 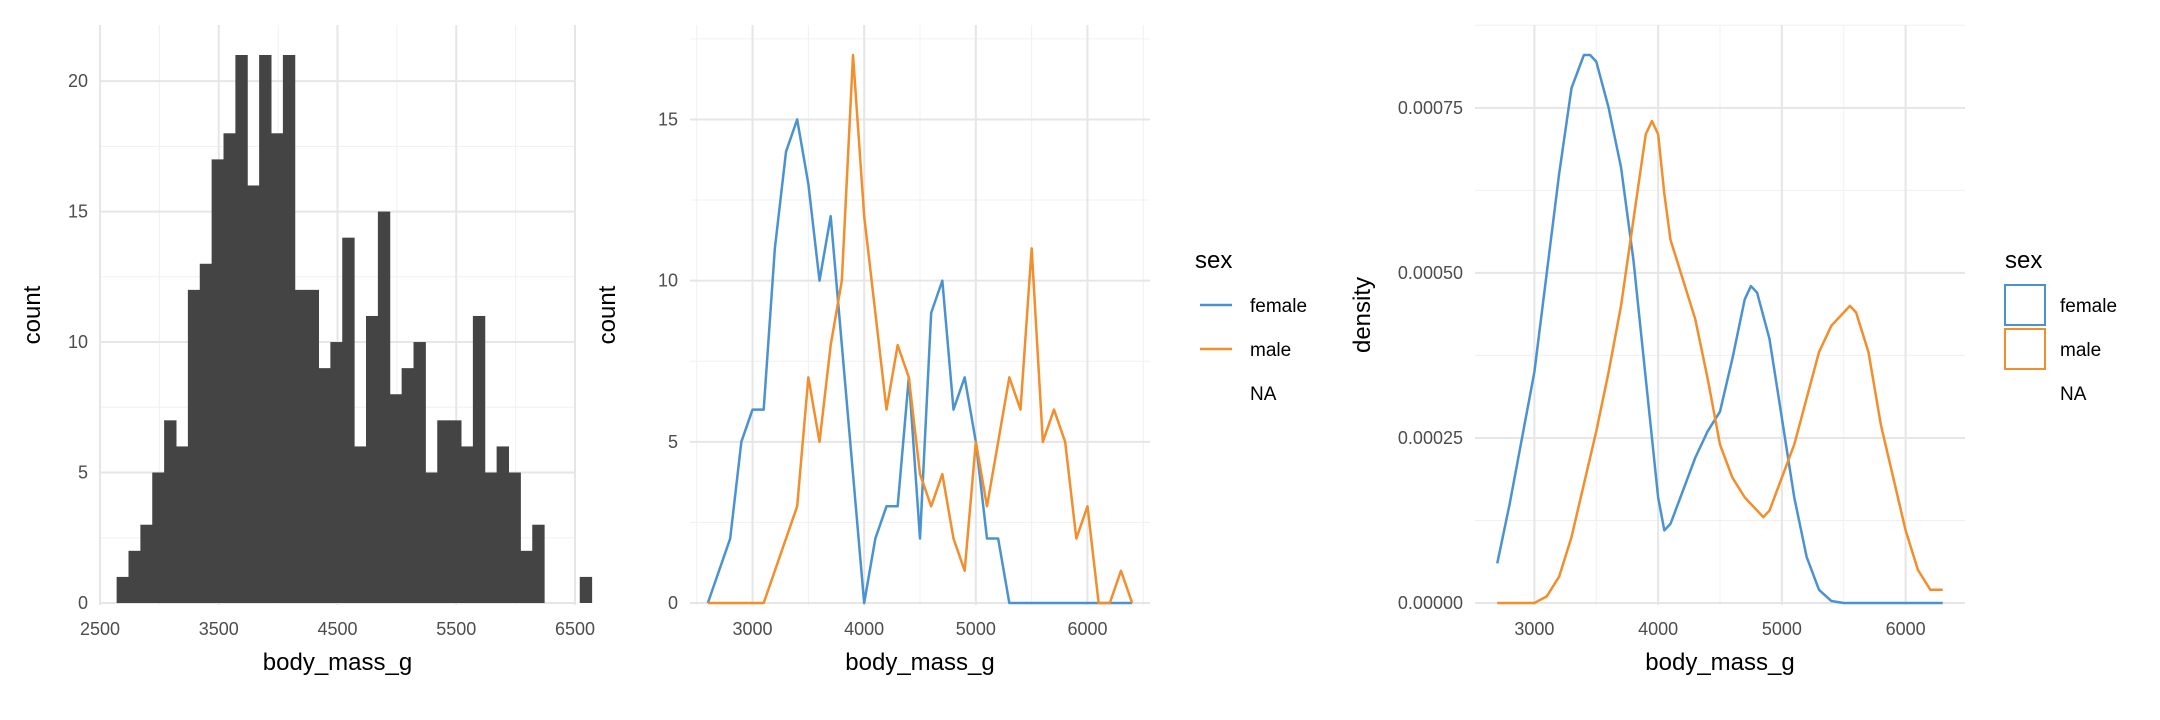 I want to click on y-tick-label: 0.00000, so click(x=1430, y=603).